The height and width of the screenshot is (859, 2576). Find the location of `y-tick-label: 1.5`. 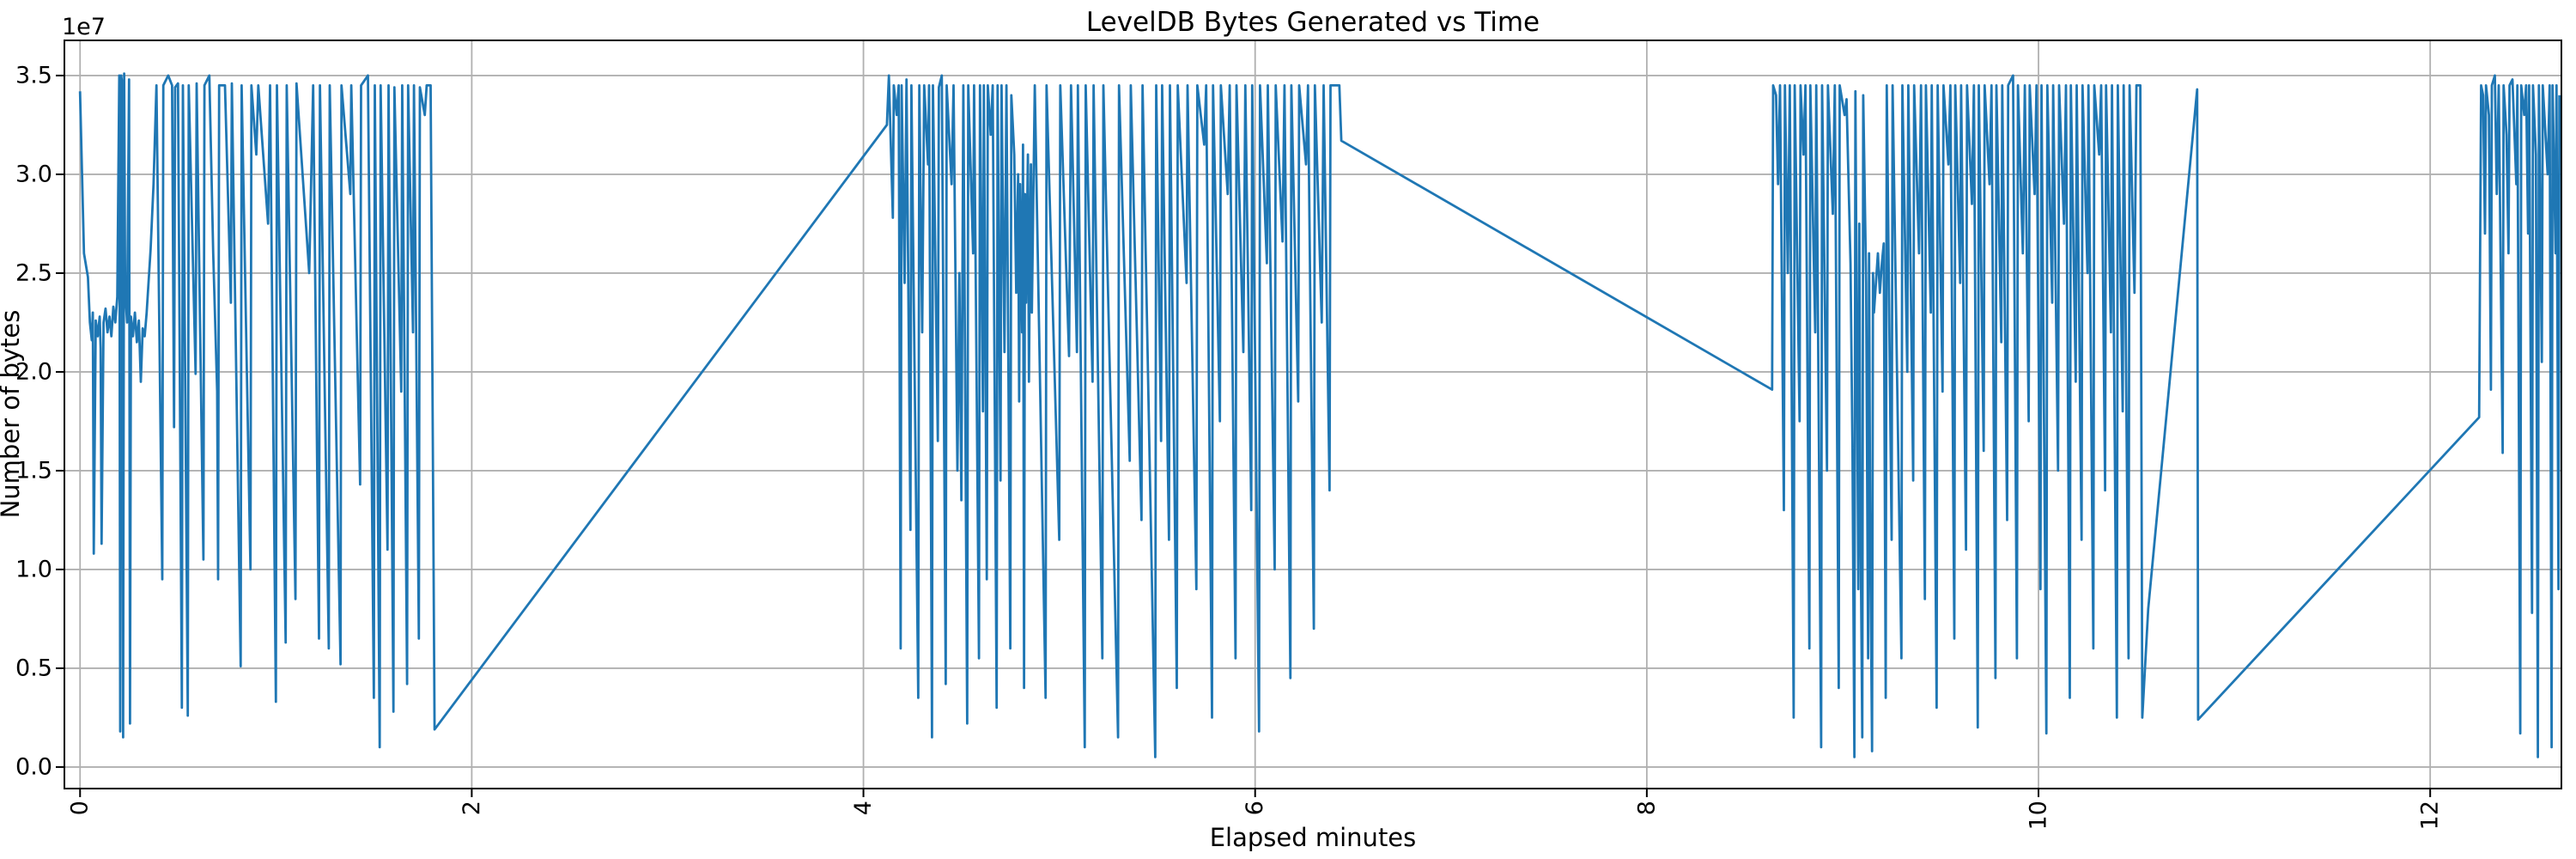

y-tick-label: 1.5 is located at coordinates (33, 470).